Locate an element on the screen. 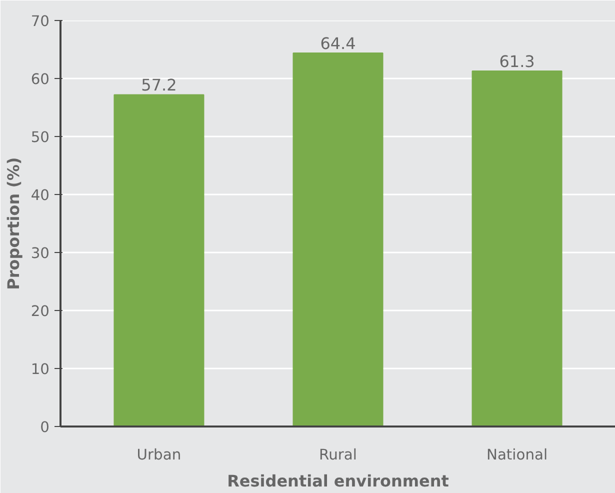 The width and height of the screenshot is (615, 493). y-tick-label: 70 is located at coordinates (40, 21).